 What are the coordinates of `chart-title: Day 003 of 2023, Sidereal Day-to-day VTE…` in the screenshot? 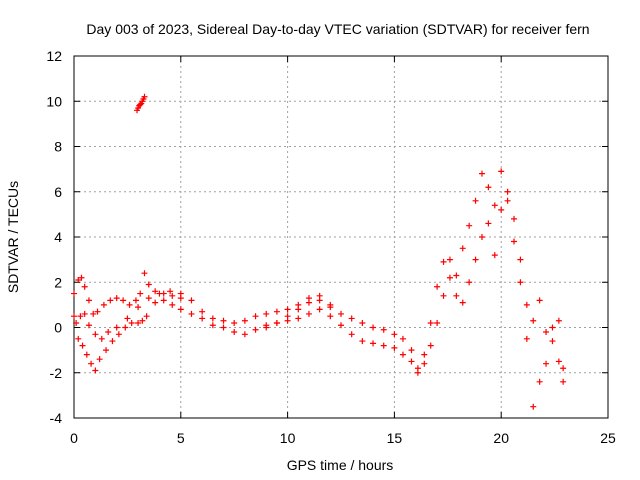 It's located at (337, 29).